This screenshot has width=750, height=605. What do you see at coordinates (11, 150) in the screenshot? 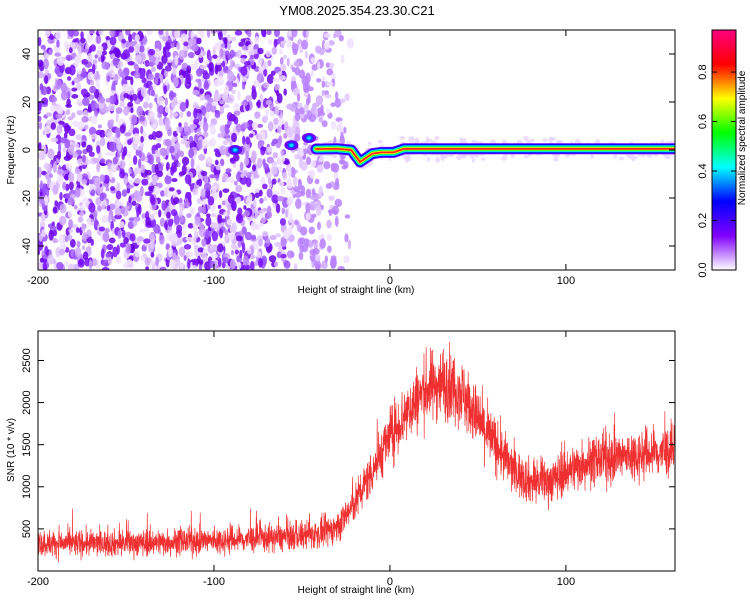
I see `spectrogram-y-axis-label: Frequency (Hz)` at bounding box center [11, 150].